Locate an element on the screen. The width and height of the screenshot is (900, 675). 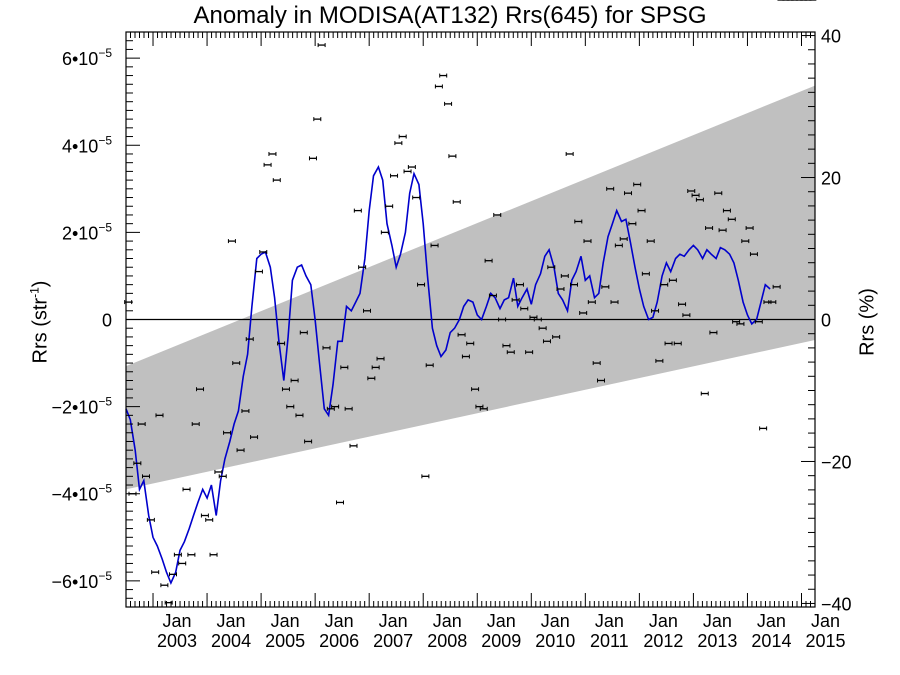
x-tick-label-year: 2015 is located at coordinates (825, 641).